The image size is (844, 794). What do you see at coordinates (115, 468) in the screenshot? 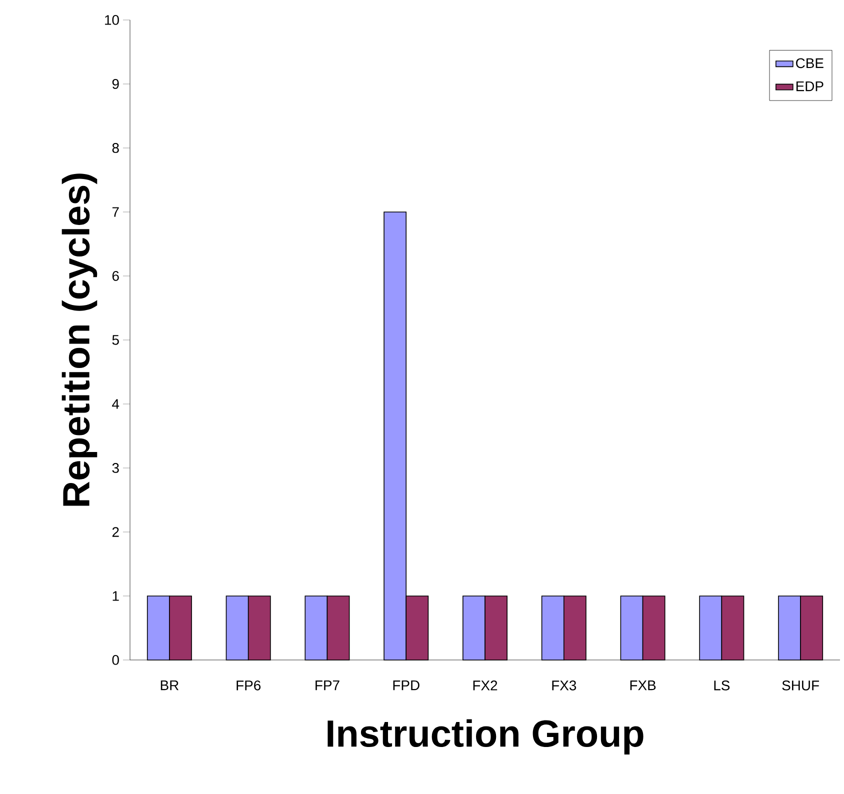
I see `y-tick-label: 3` at bounding box center [115, 468].